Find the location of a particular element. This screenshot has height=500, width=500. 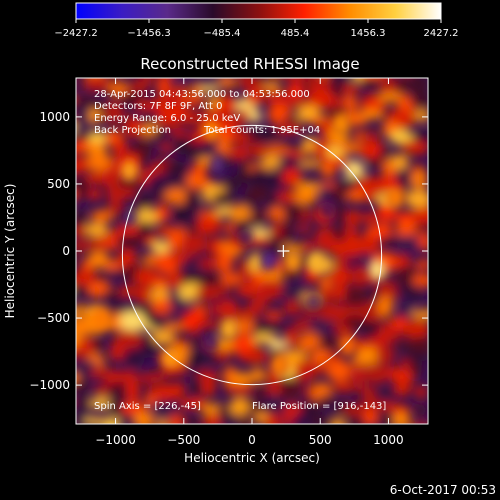

flare-marker-cross is located at coordinates (283, 251).